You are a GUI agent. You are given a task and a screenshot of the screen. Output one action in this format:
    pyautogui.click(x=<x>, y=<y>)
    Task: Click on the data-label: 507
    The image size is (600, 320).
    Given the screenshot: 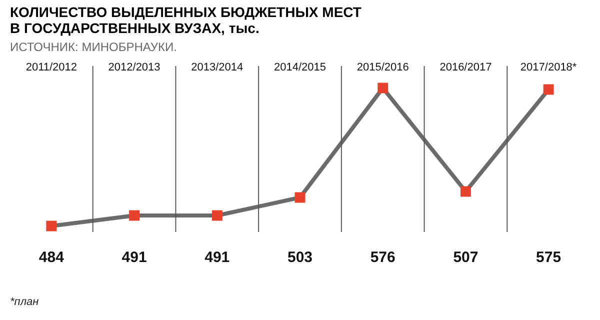 What is the action you would take?
    pyautogui.click(x=465, y=257)
    